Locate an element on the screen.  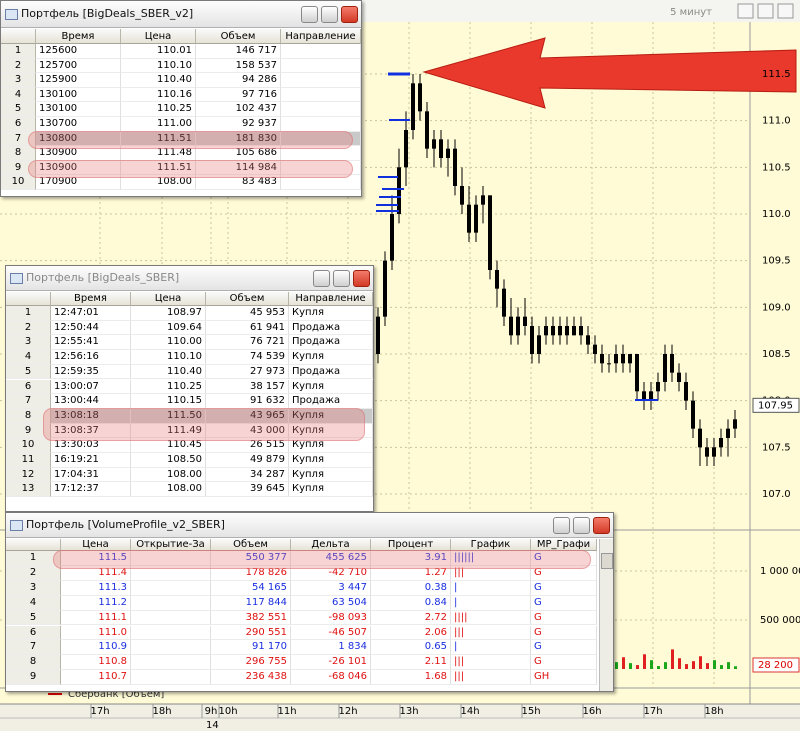
table-cell: 146 717 is located at coordinates (238, 51).